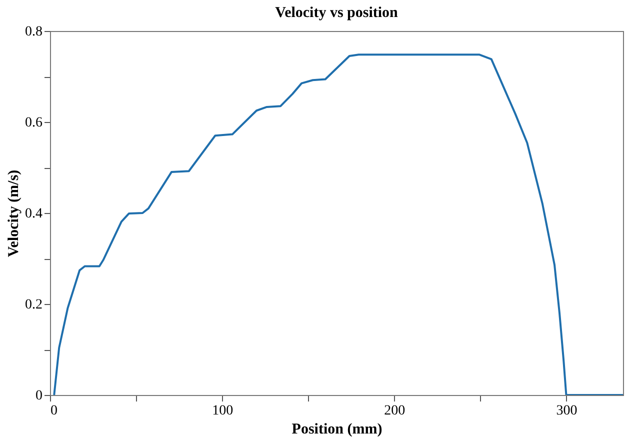  Describe the element at coordinates (33, 123) in the screenshot. I see `y-tick-label: 0.6` at that location.